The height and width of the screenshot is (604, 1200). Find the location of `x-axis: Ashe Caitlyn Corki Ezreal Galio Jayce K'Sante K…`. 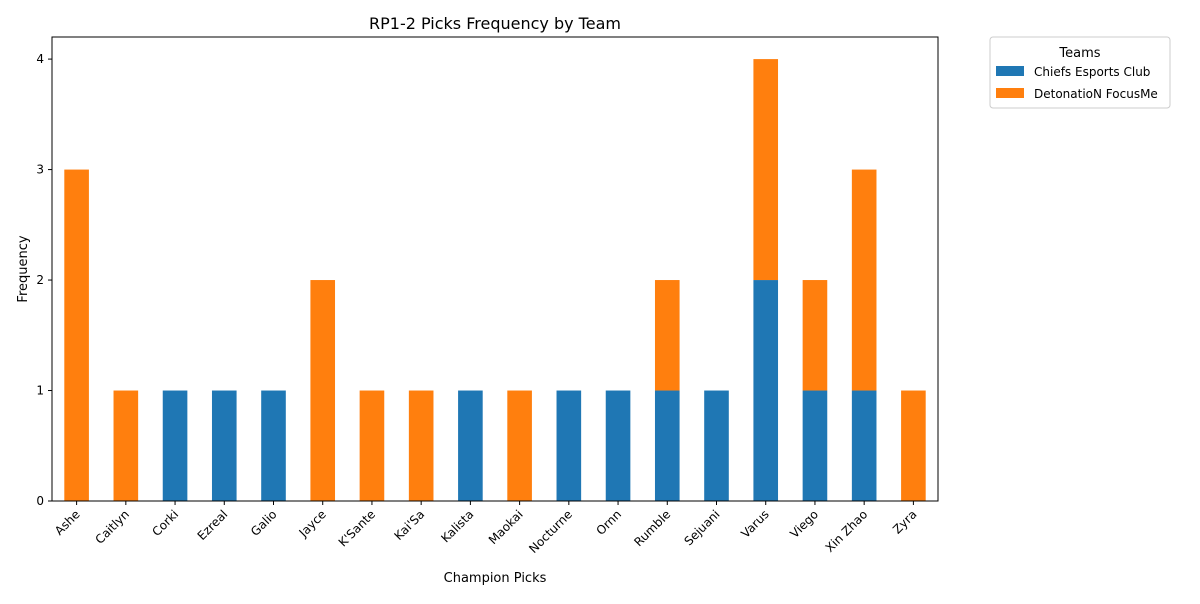

x-axis: Ashe Caitlyn Corki Ezreal Galio Jayce K'Sante K… is located at coordinates (486, 528).